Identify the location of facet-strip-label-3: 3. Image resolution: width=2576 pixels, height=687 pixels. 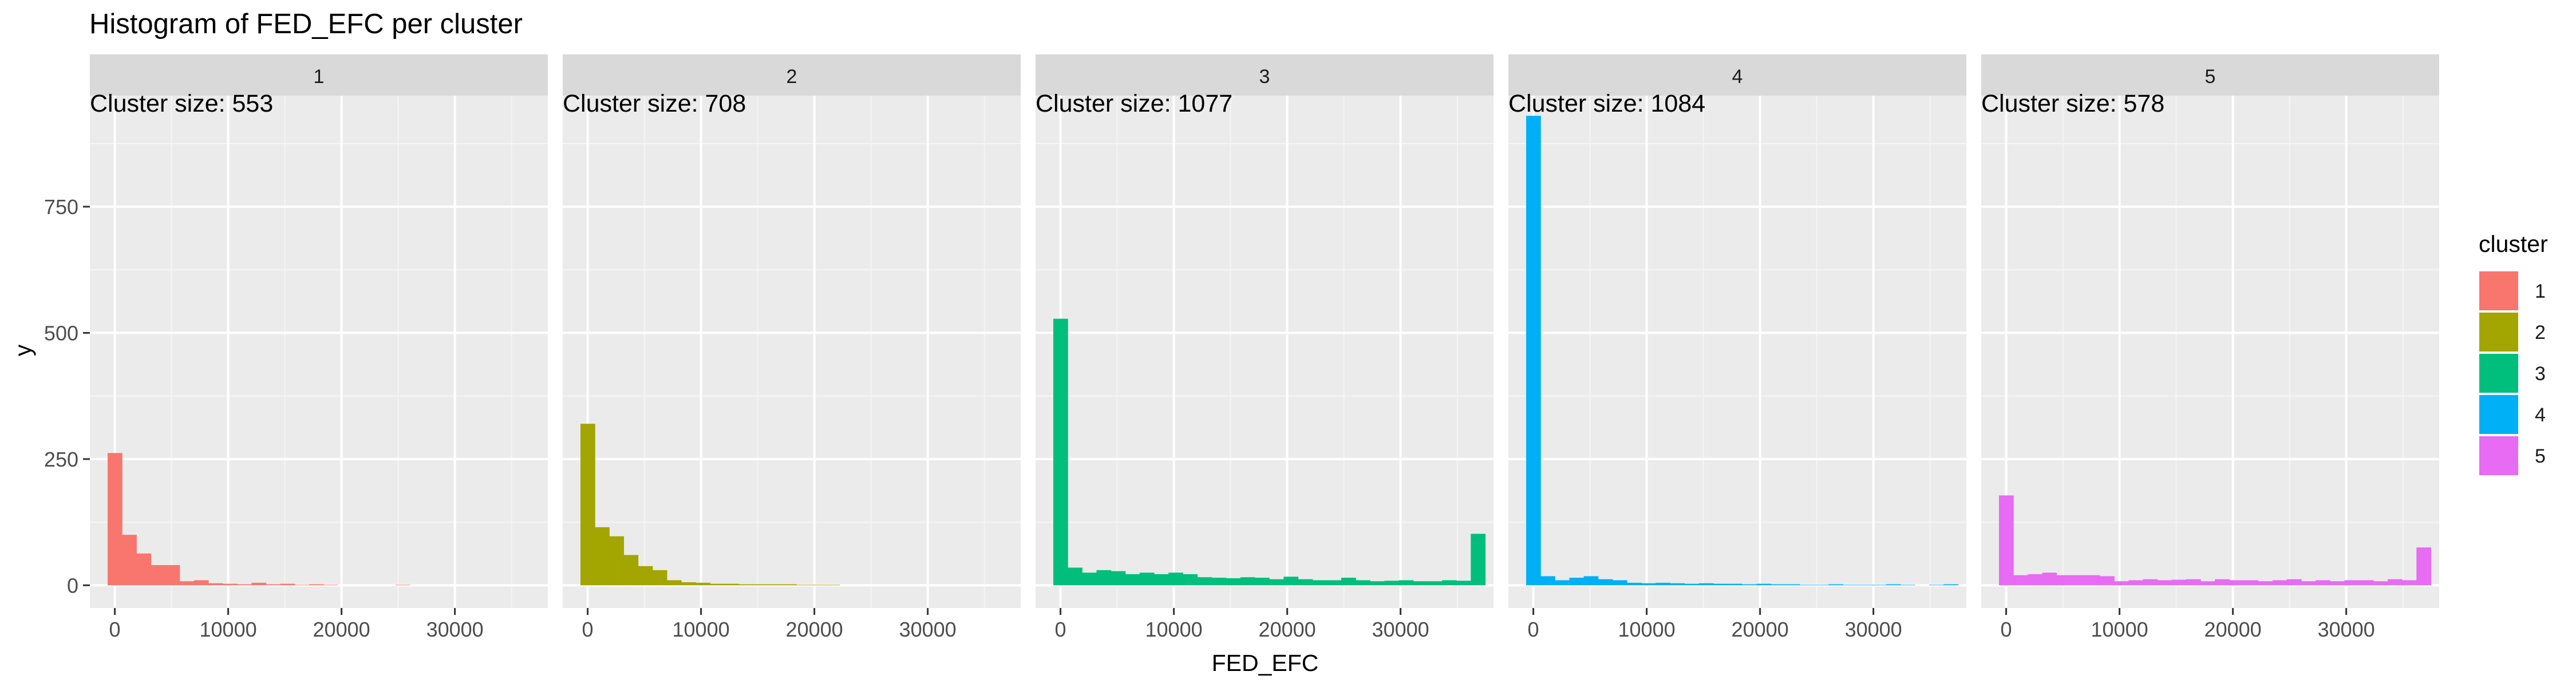
(1264, 77).